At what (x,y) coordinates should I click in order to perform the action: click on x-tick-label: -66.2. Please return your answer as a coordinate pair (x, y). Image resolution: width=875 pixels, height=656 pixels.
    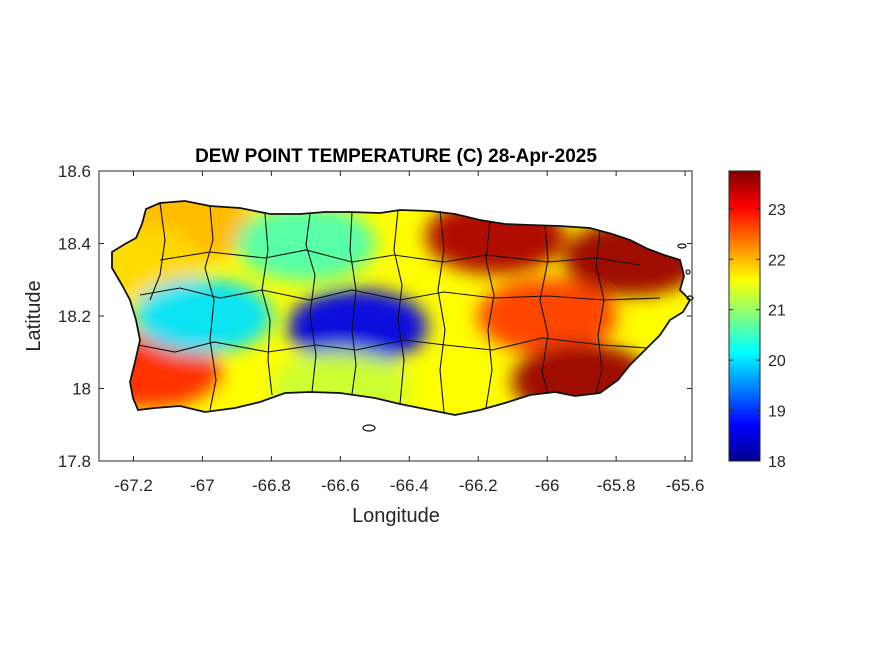
    Looking at the image, I should click on (478, 485).